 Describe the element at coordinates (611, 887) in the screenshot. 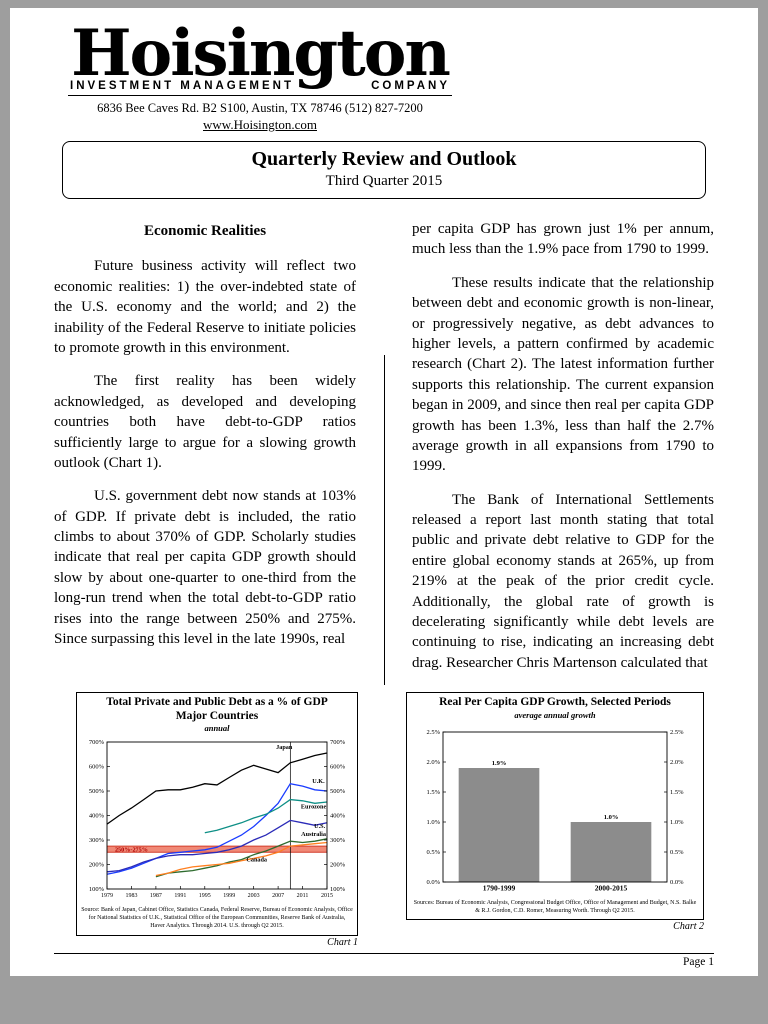

I see `svg-text: 2000-2015` at that location.